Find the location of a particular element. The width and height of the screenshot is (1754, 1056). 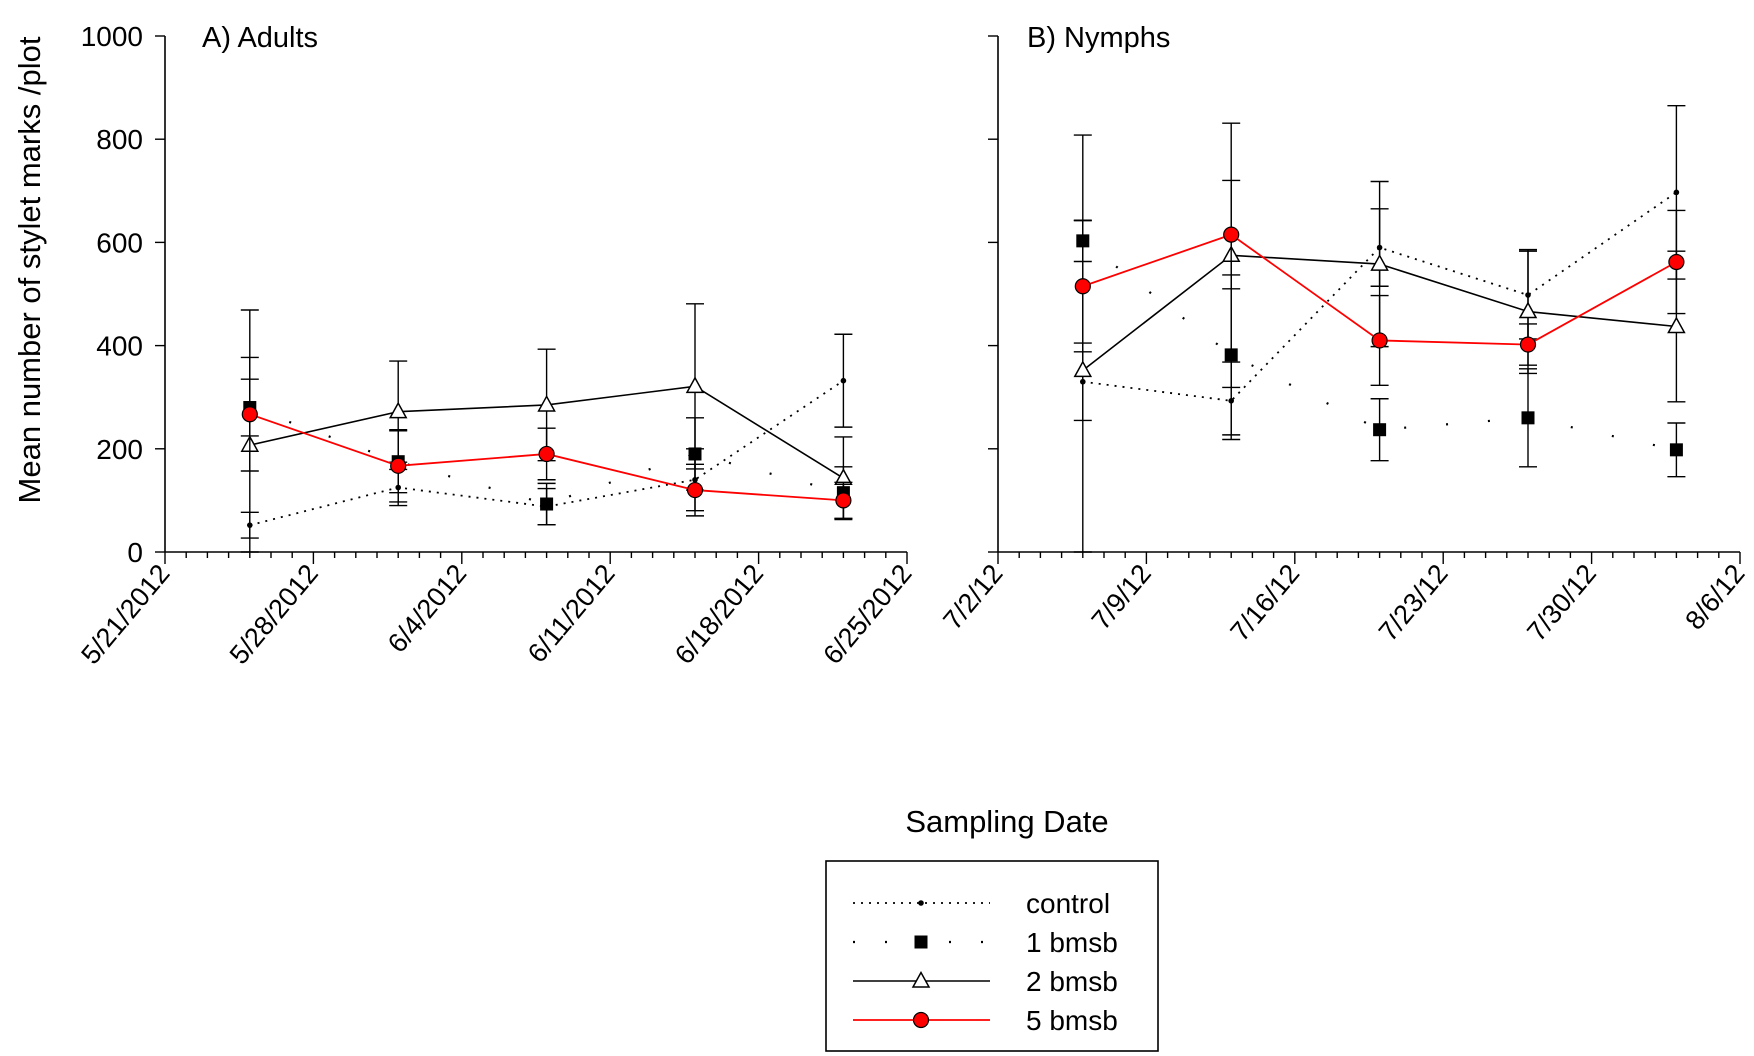

y-tick-label: 1000 is located at coordinates (112, 36).